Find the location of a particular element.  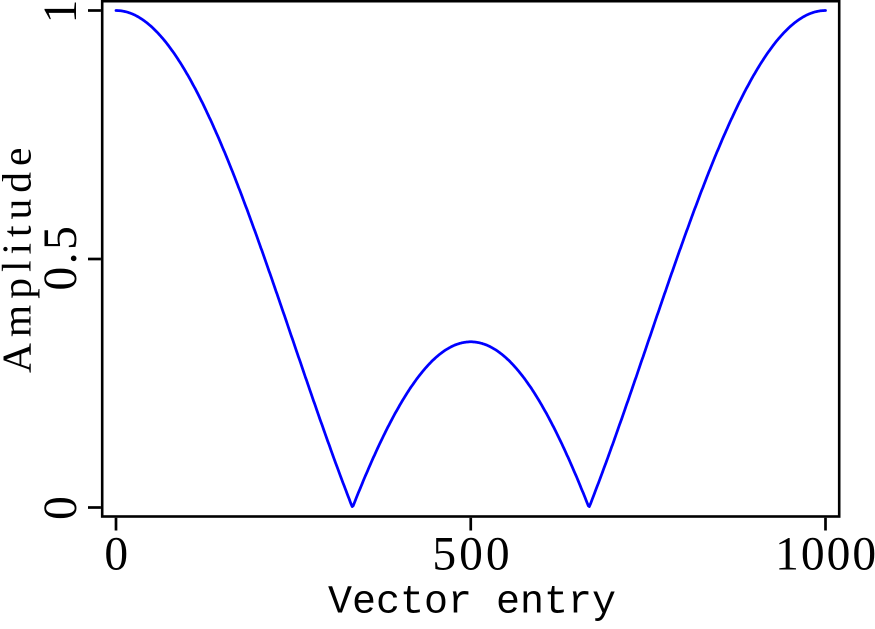

svg-text: 0.5 is located at coordinates (61, 257).